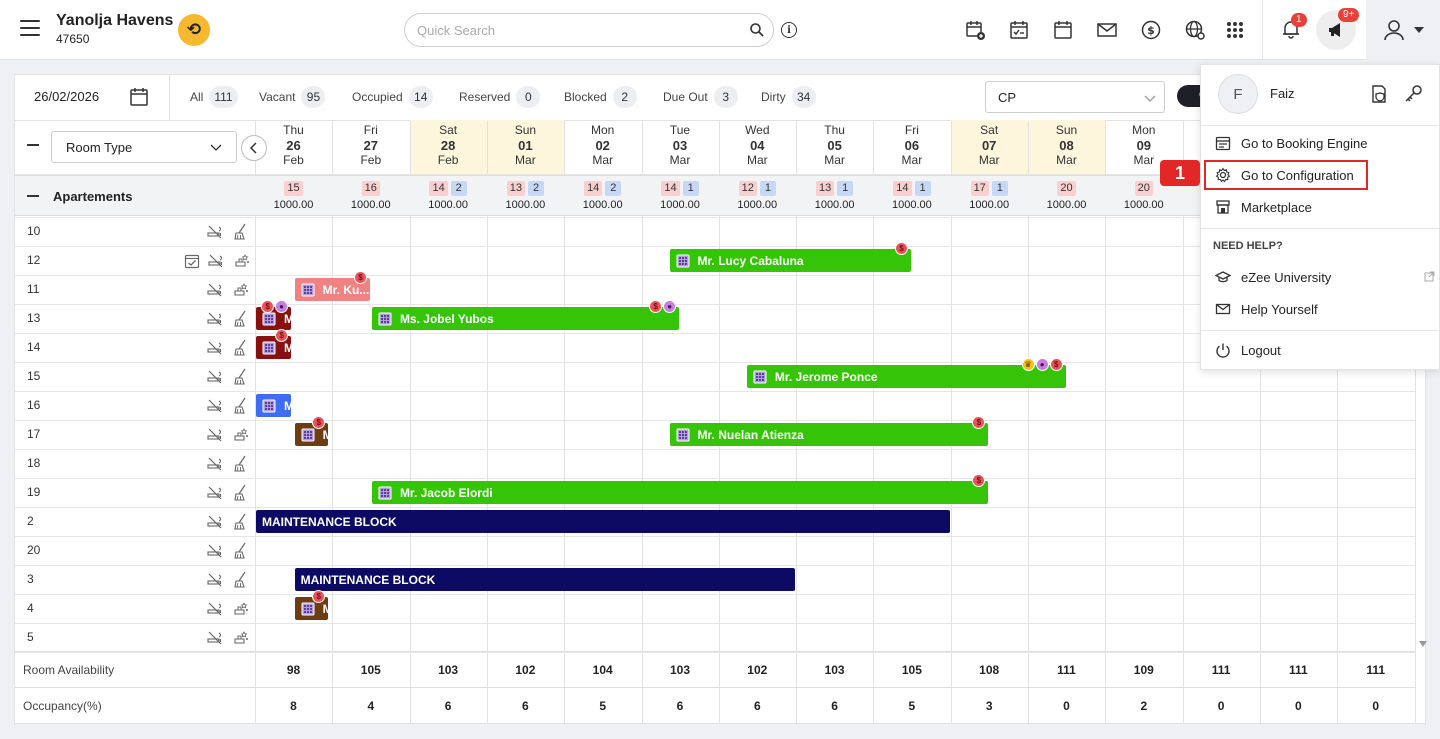  I want to click on collapse-all-icon, so click(33, 145).